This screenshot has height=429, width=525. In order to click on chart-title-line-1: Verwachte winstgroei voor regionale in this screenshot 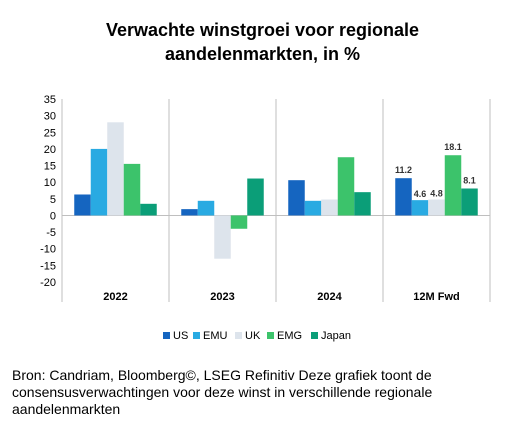, I will do `click(262, 30)`.